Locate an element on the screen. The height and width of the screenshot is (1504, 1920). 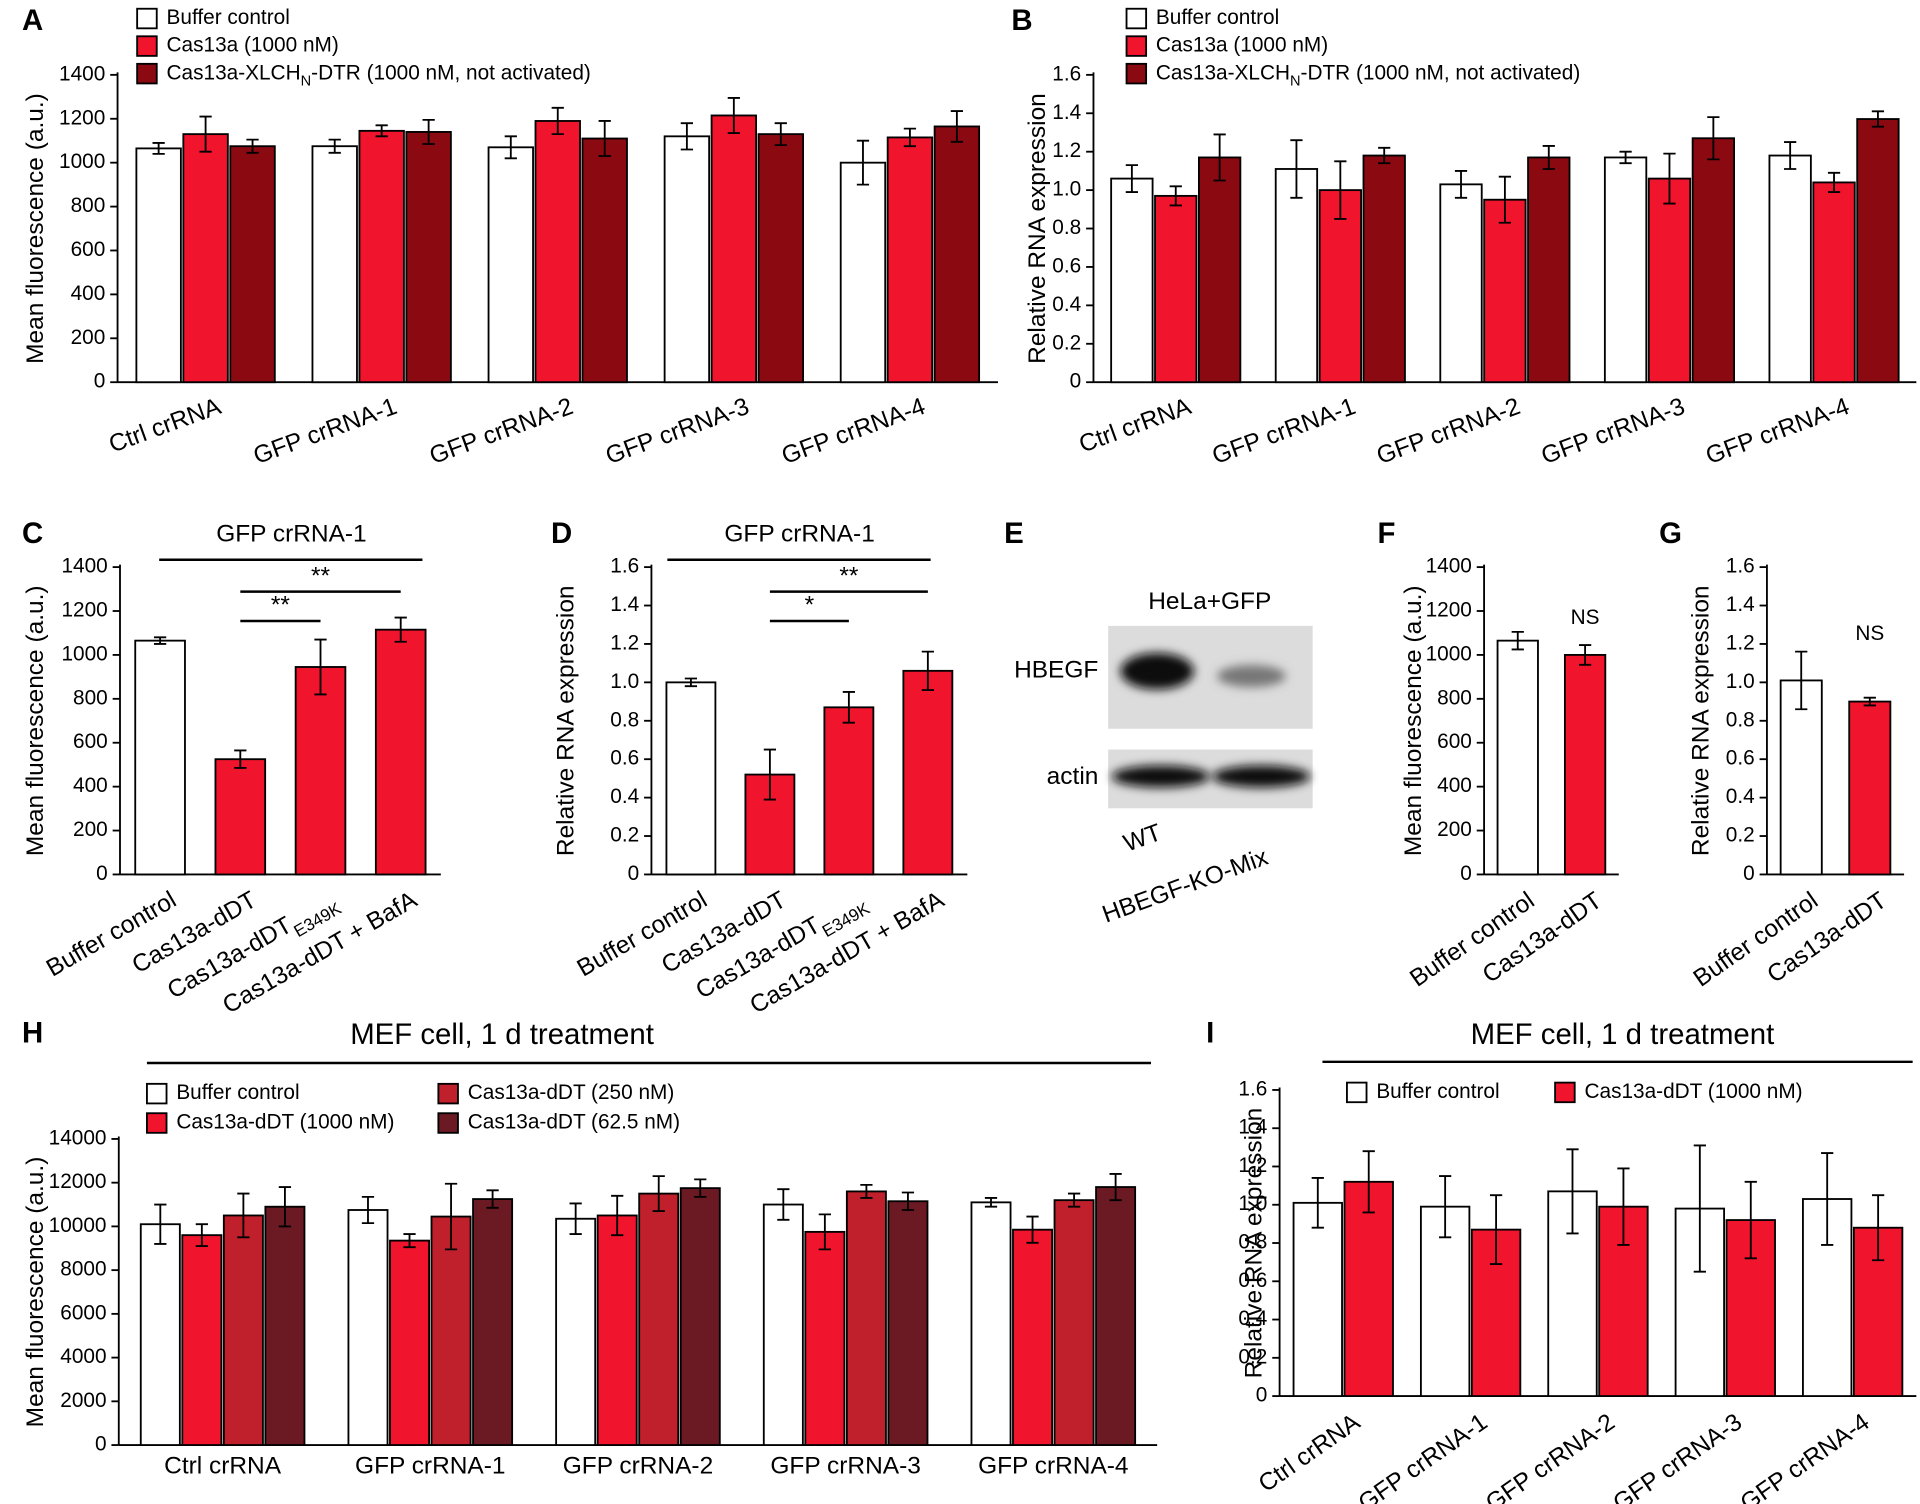
y-tick-label: 0 is located at coordinates (102, 873).